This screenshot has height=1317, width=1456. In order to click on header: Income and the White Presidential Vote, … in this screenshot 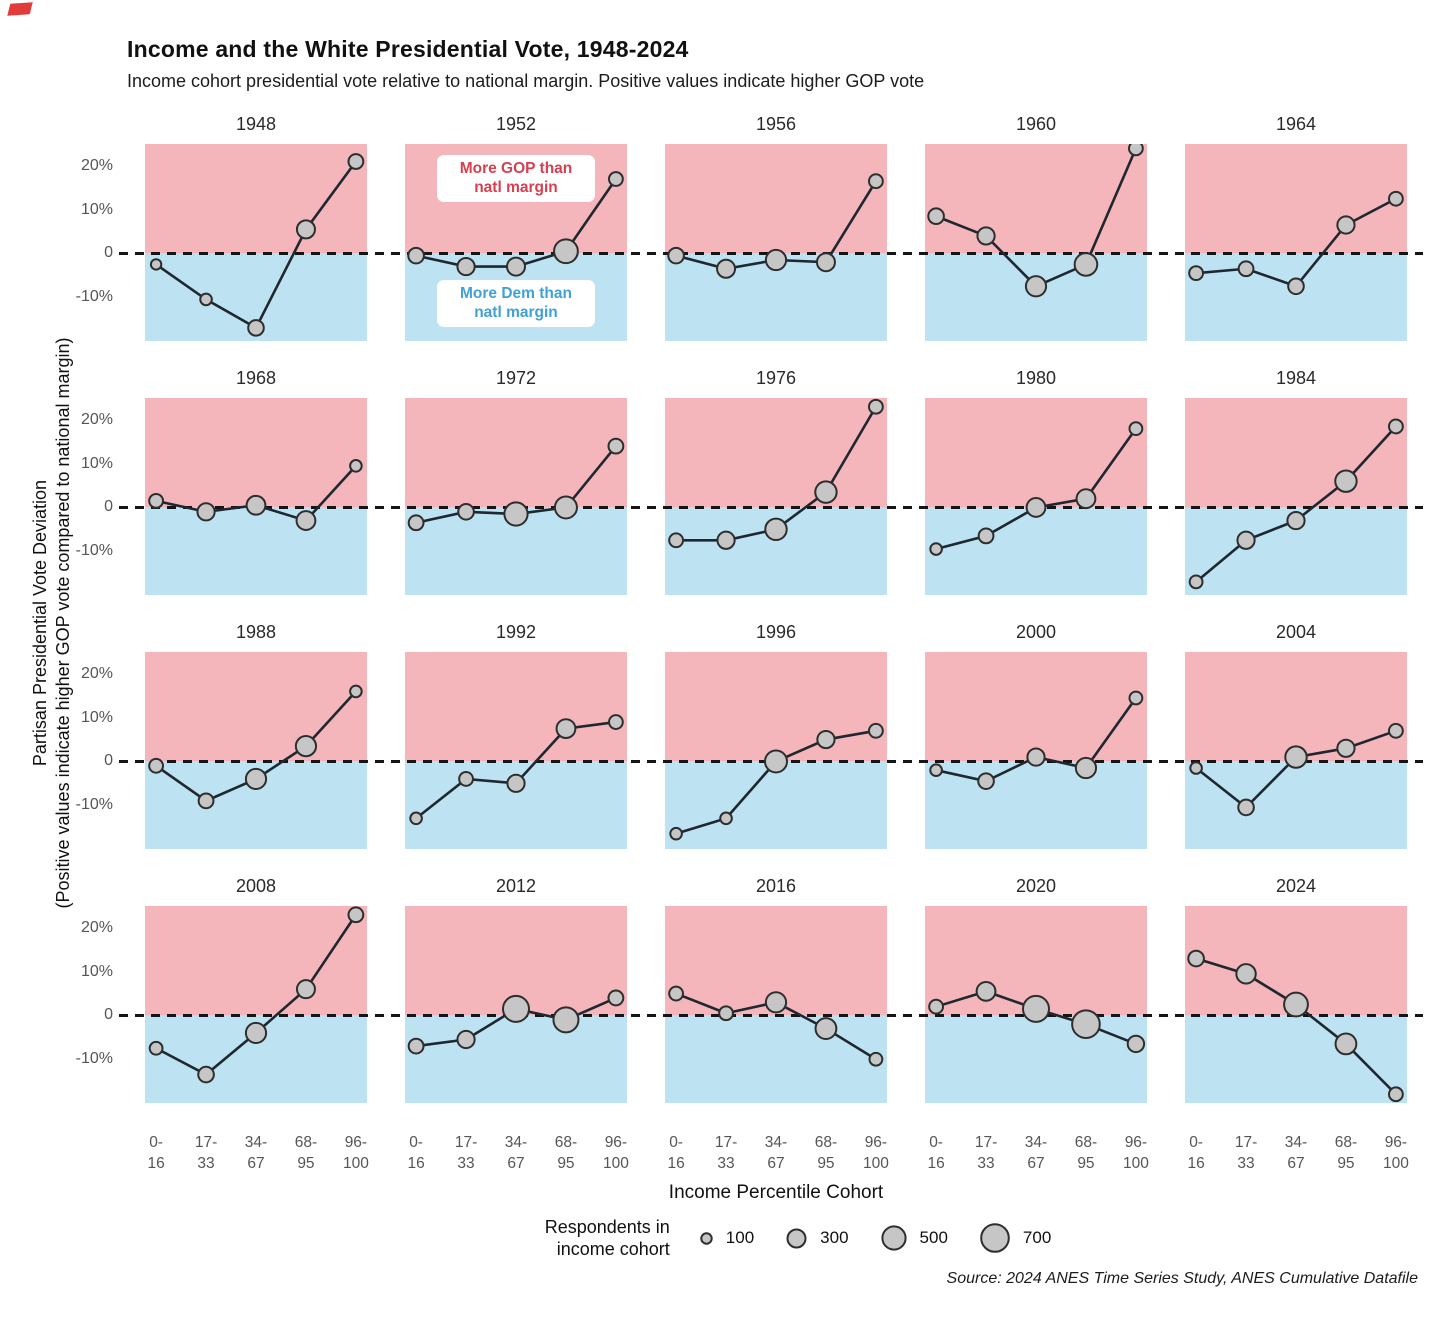, I will do `click(728, 46)`.